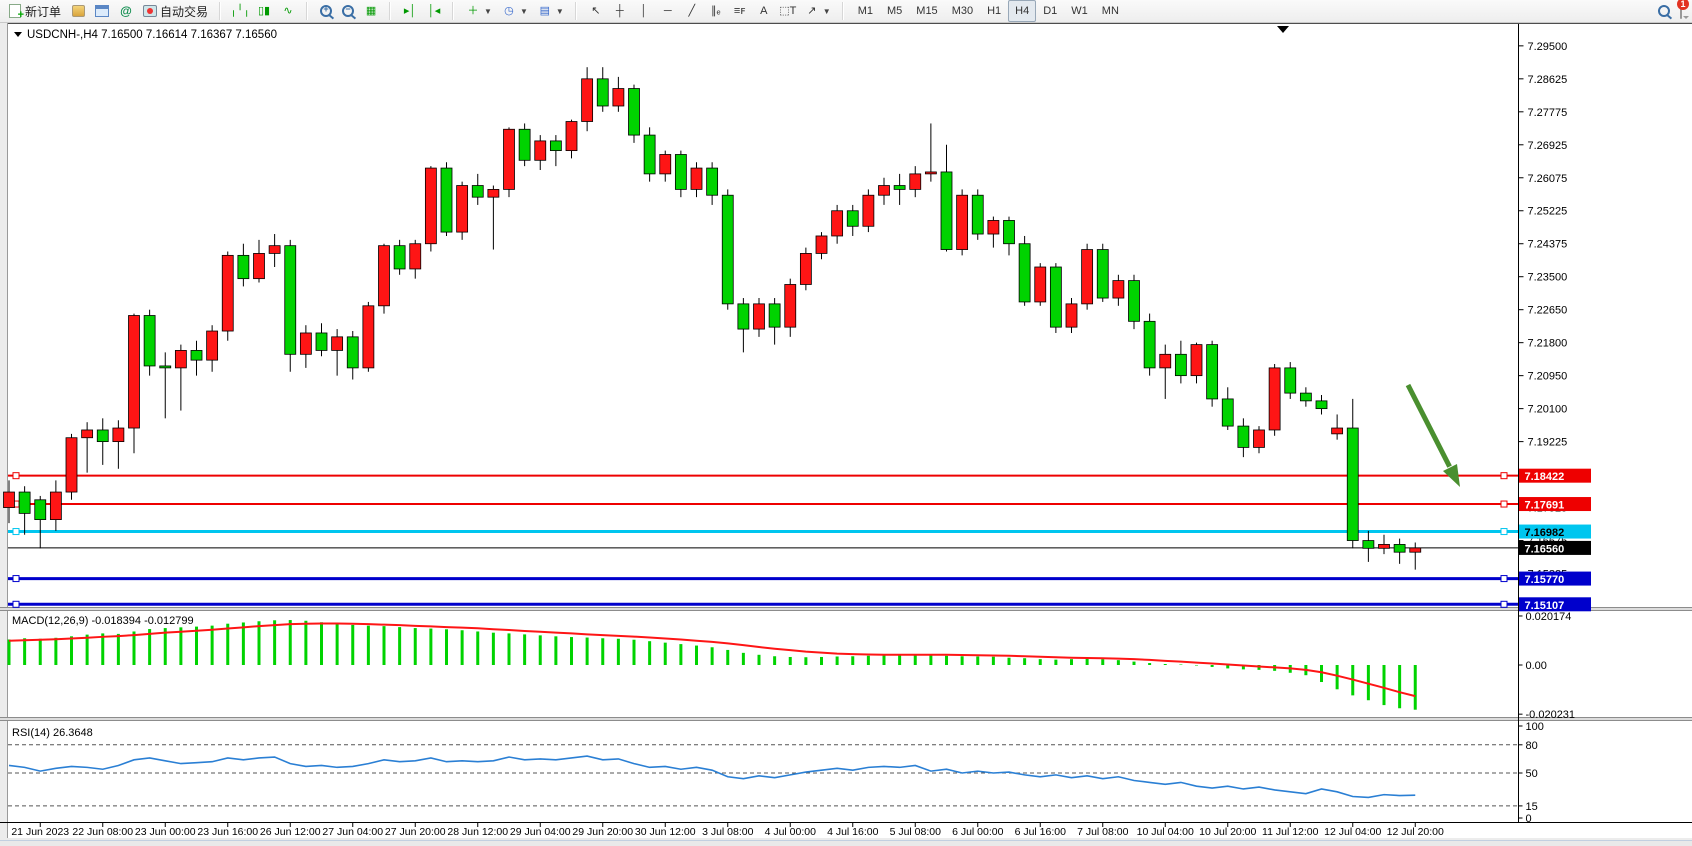 The width and height of the screenshot is (1692, 846). Describe the element at coordinates (620, 11) in the screenshot. I see `crosshair-button: ┼` at that location.